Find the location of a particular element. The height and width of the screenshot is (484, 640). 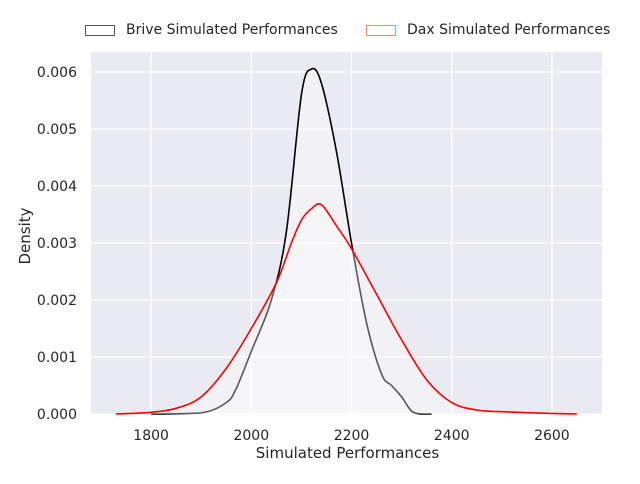

y-tick-label: 0.005 is located at coordinates (57, 130).